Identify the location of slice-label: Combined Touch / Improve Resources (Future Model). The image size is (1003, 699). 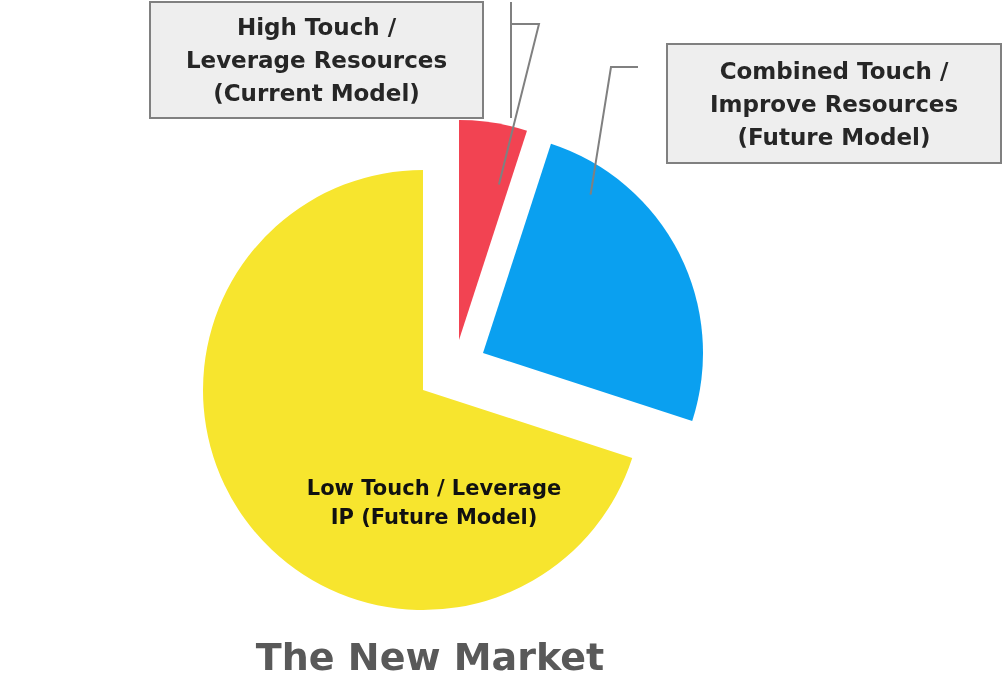
(834, 103).